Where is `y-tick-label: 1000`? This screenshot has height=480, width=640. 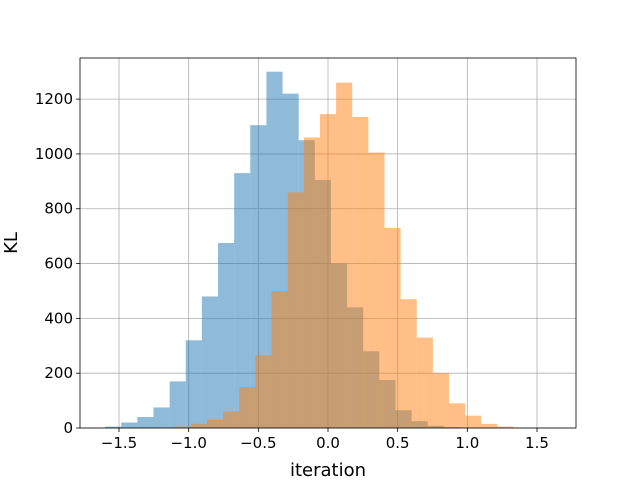
y-tick-label: 1000 is located at coordinates (54, 154).